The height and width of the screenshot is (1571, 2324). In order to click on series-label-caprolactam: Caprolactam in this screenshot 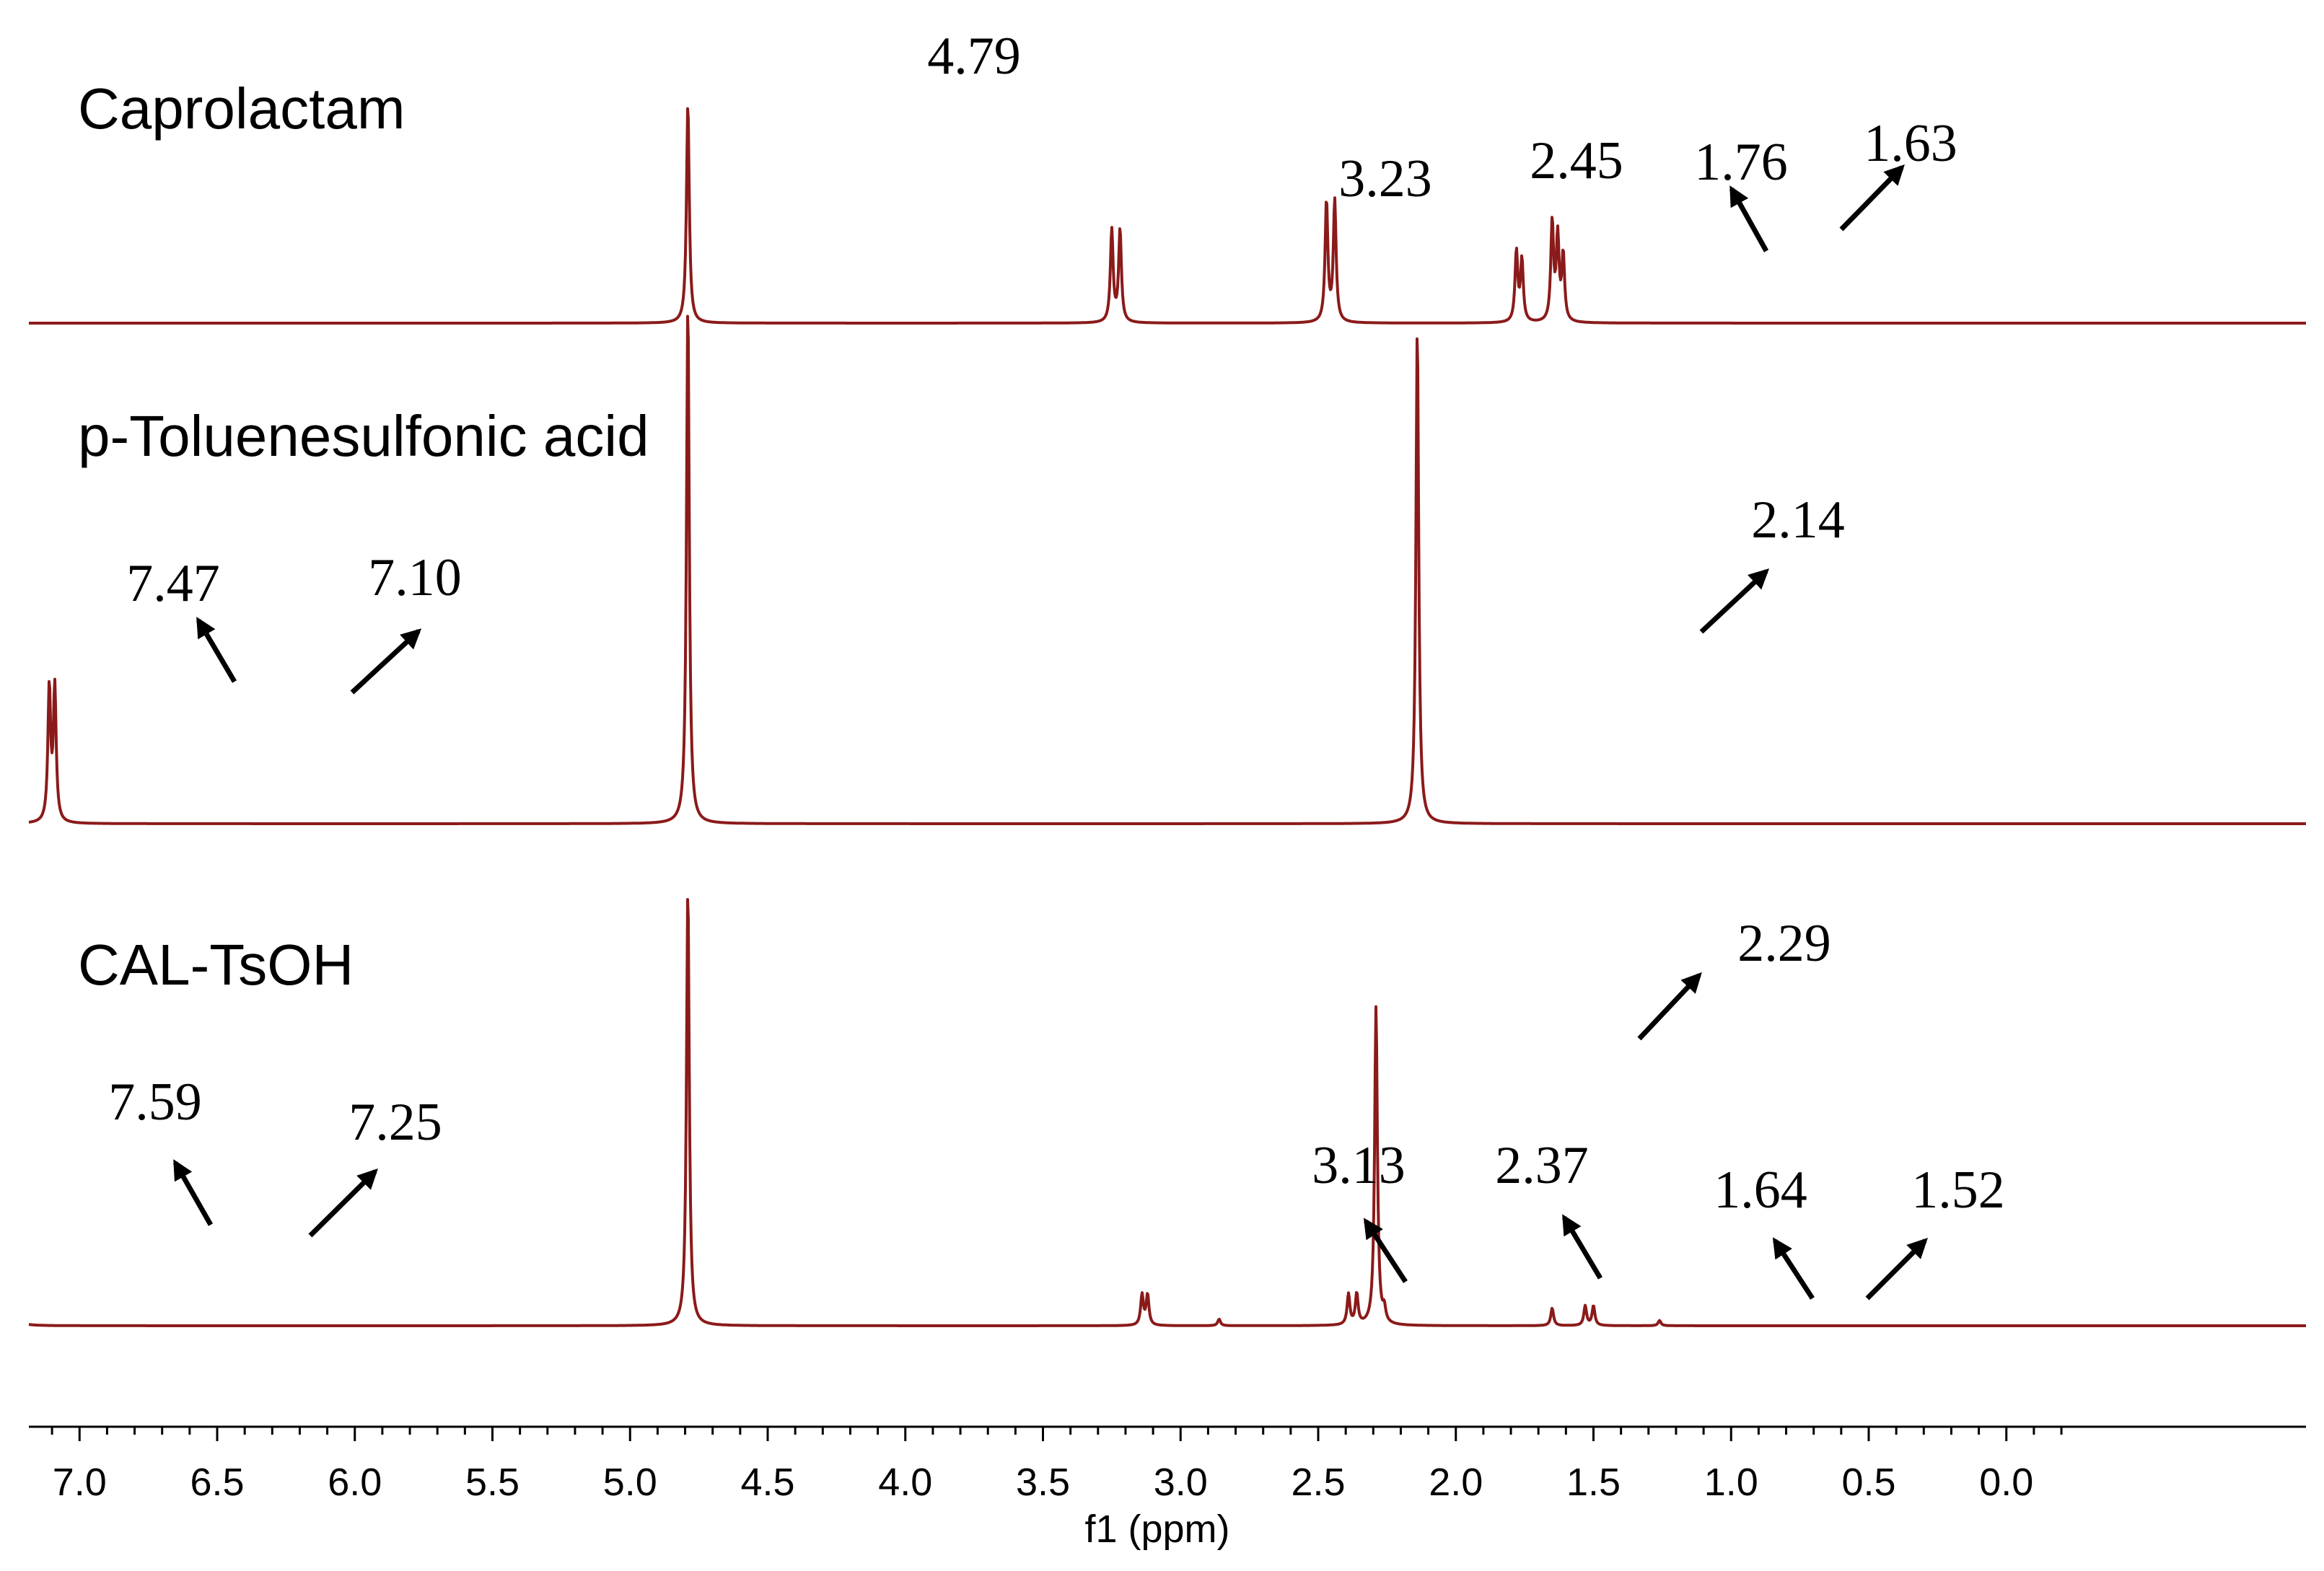, I will do `click(241, 109)`.